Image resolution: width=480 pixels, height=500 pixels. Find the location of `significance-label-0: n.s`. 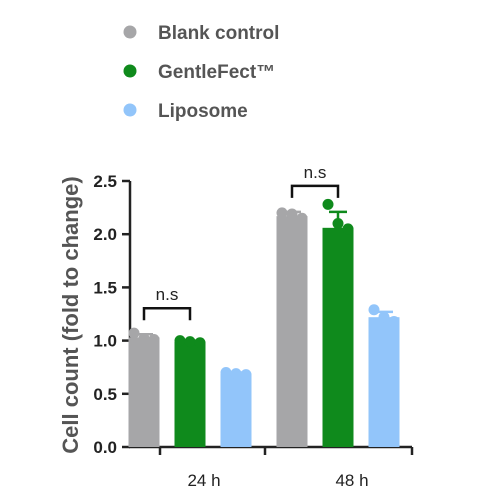

significance-label-0: n.s is located at coordinates (167, 294).